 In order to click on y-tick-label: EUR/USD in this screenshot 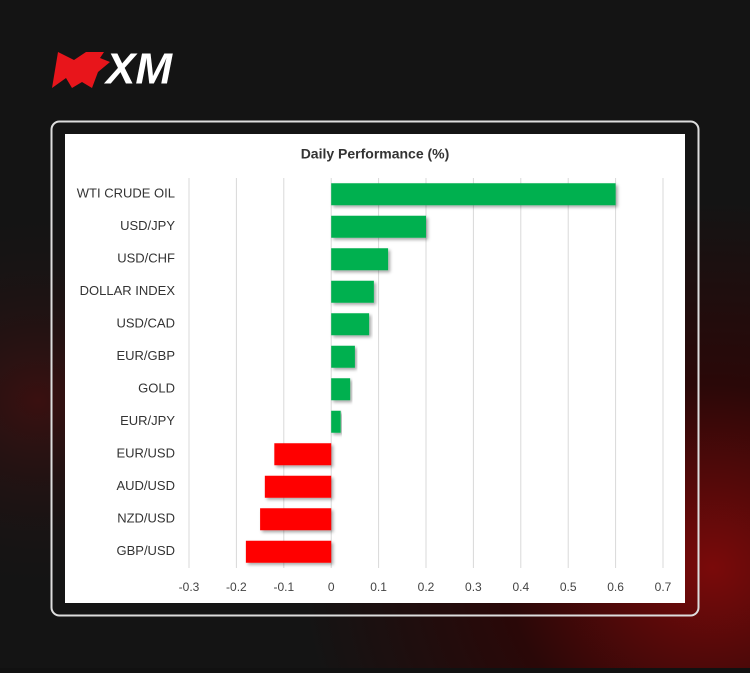, I will do `click(145, 453)`.